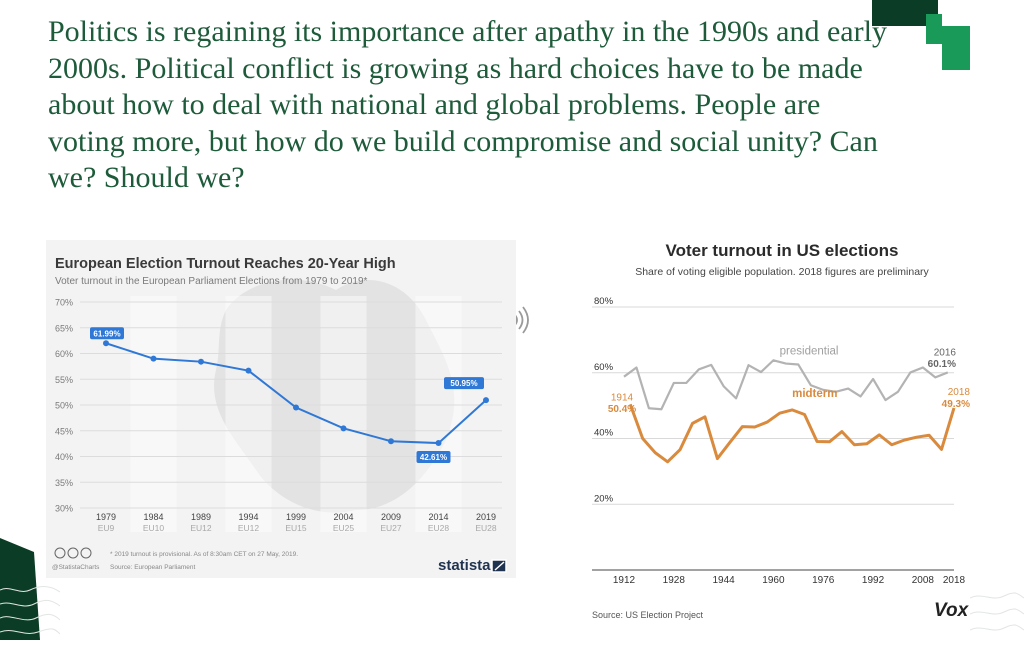 Image resolution: width=1024 pixels, height=645 pixels. Describe the element at coordinates (942, 364) in the screenshot. I see `us-presidential-end-value: 60.1%` at that location.